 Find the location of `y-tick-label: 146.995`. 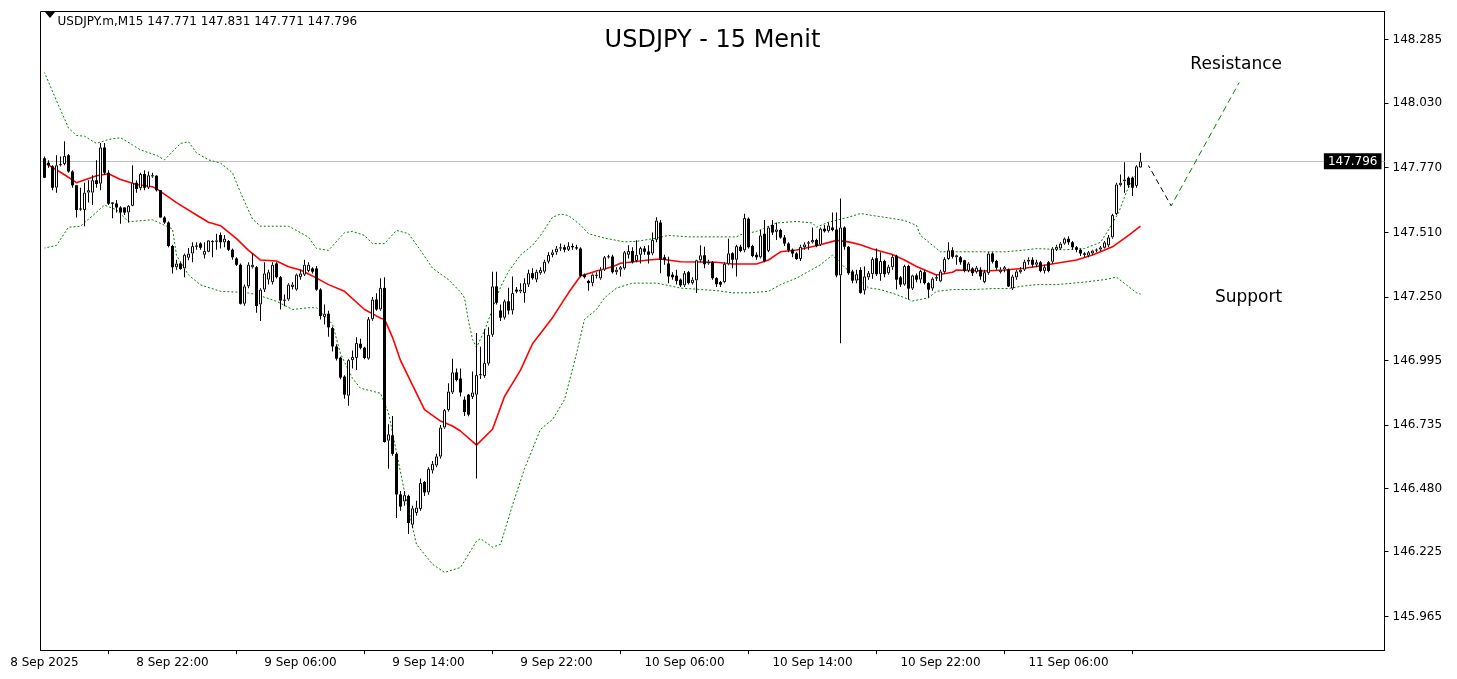

y-tick-label: 146.995 is located at coordinates (1417, 359).